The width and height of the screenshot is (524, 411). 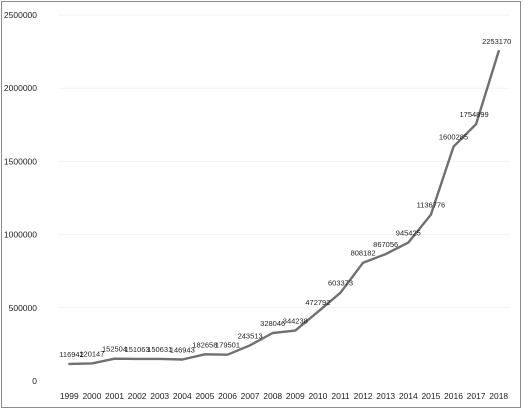 What do you see at coordinates (91, 353) in the screenshot?
I see `data-label: 120147` at bounding box center [91, 353].